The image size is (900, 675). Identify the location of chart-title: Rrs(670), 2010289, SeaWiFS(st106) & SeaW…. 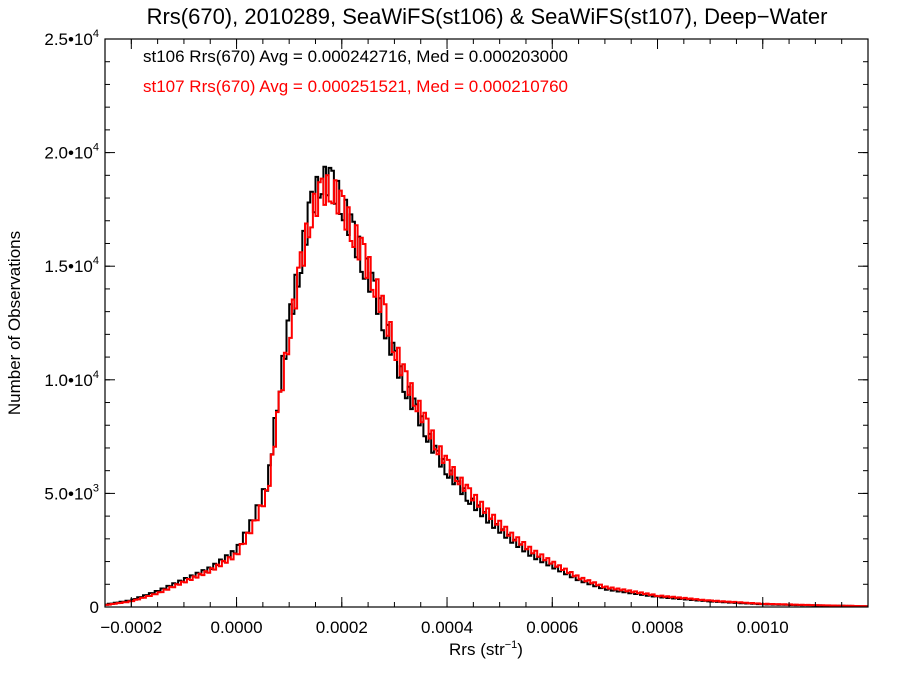
(487, 16).